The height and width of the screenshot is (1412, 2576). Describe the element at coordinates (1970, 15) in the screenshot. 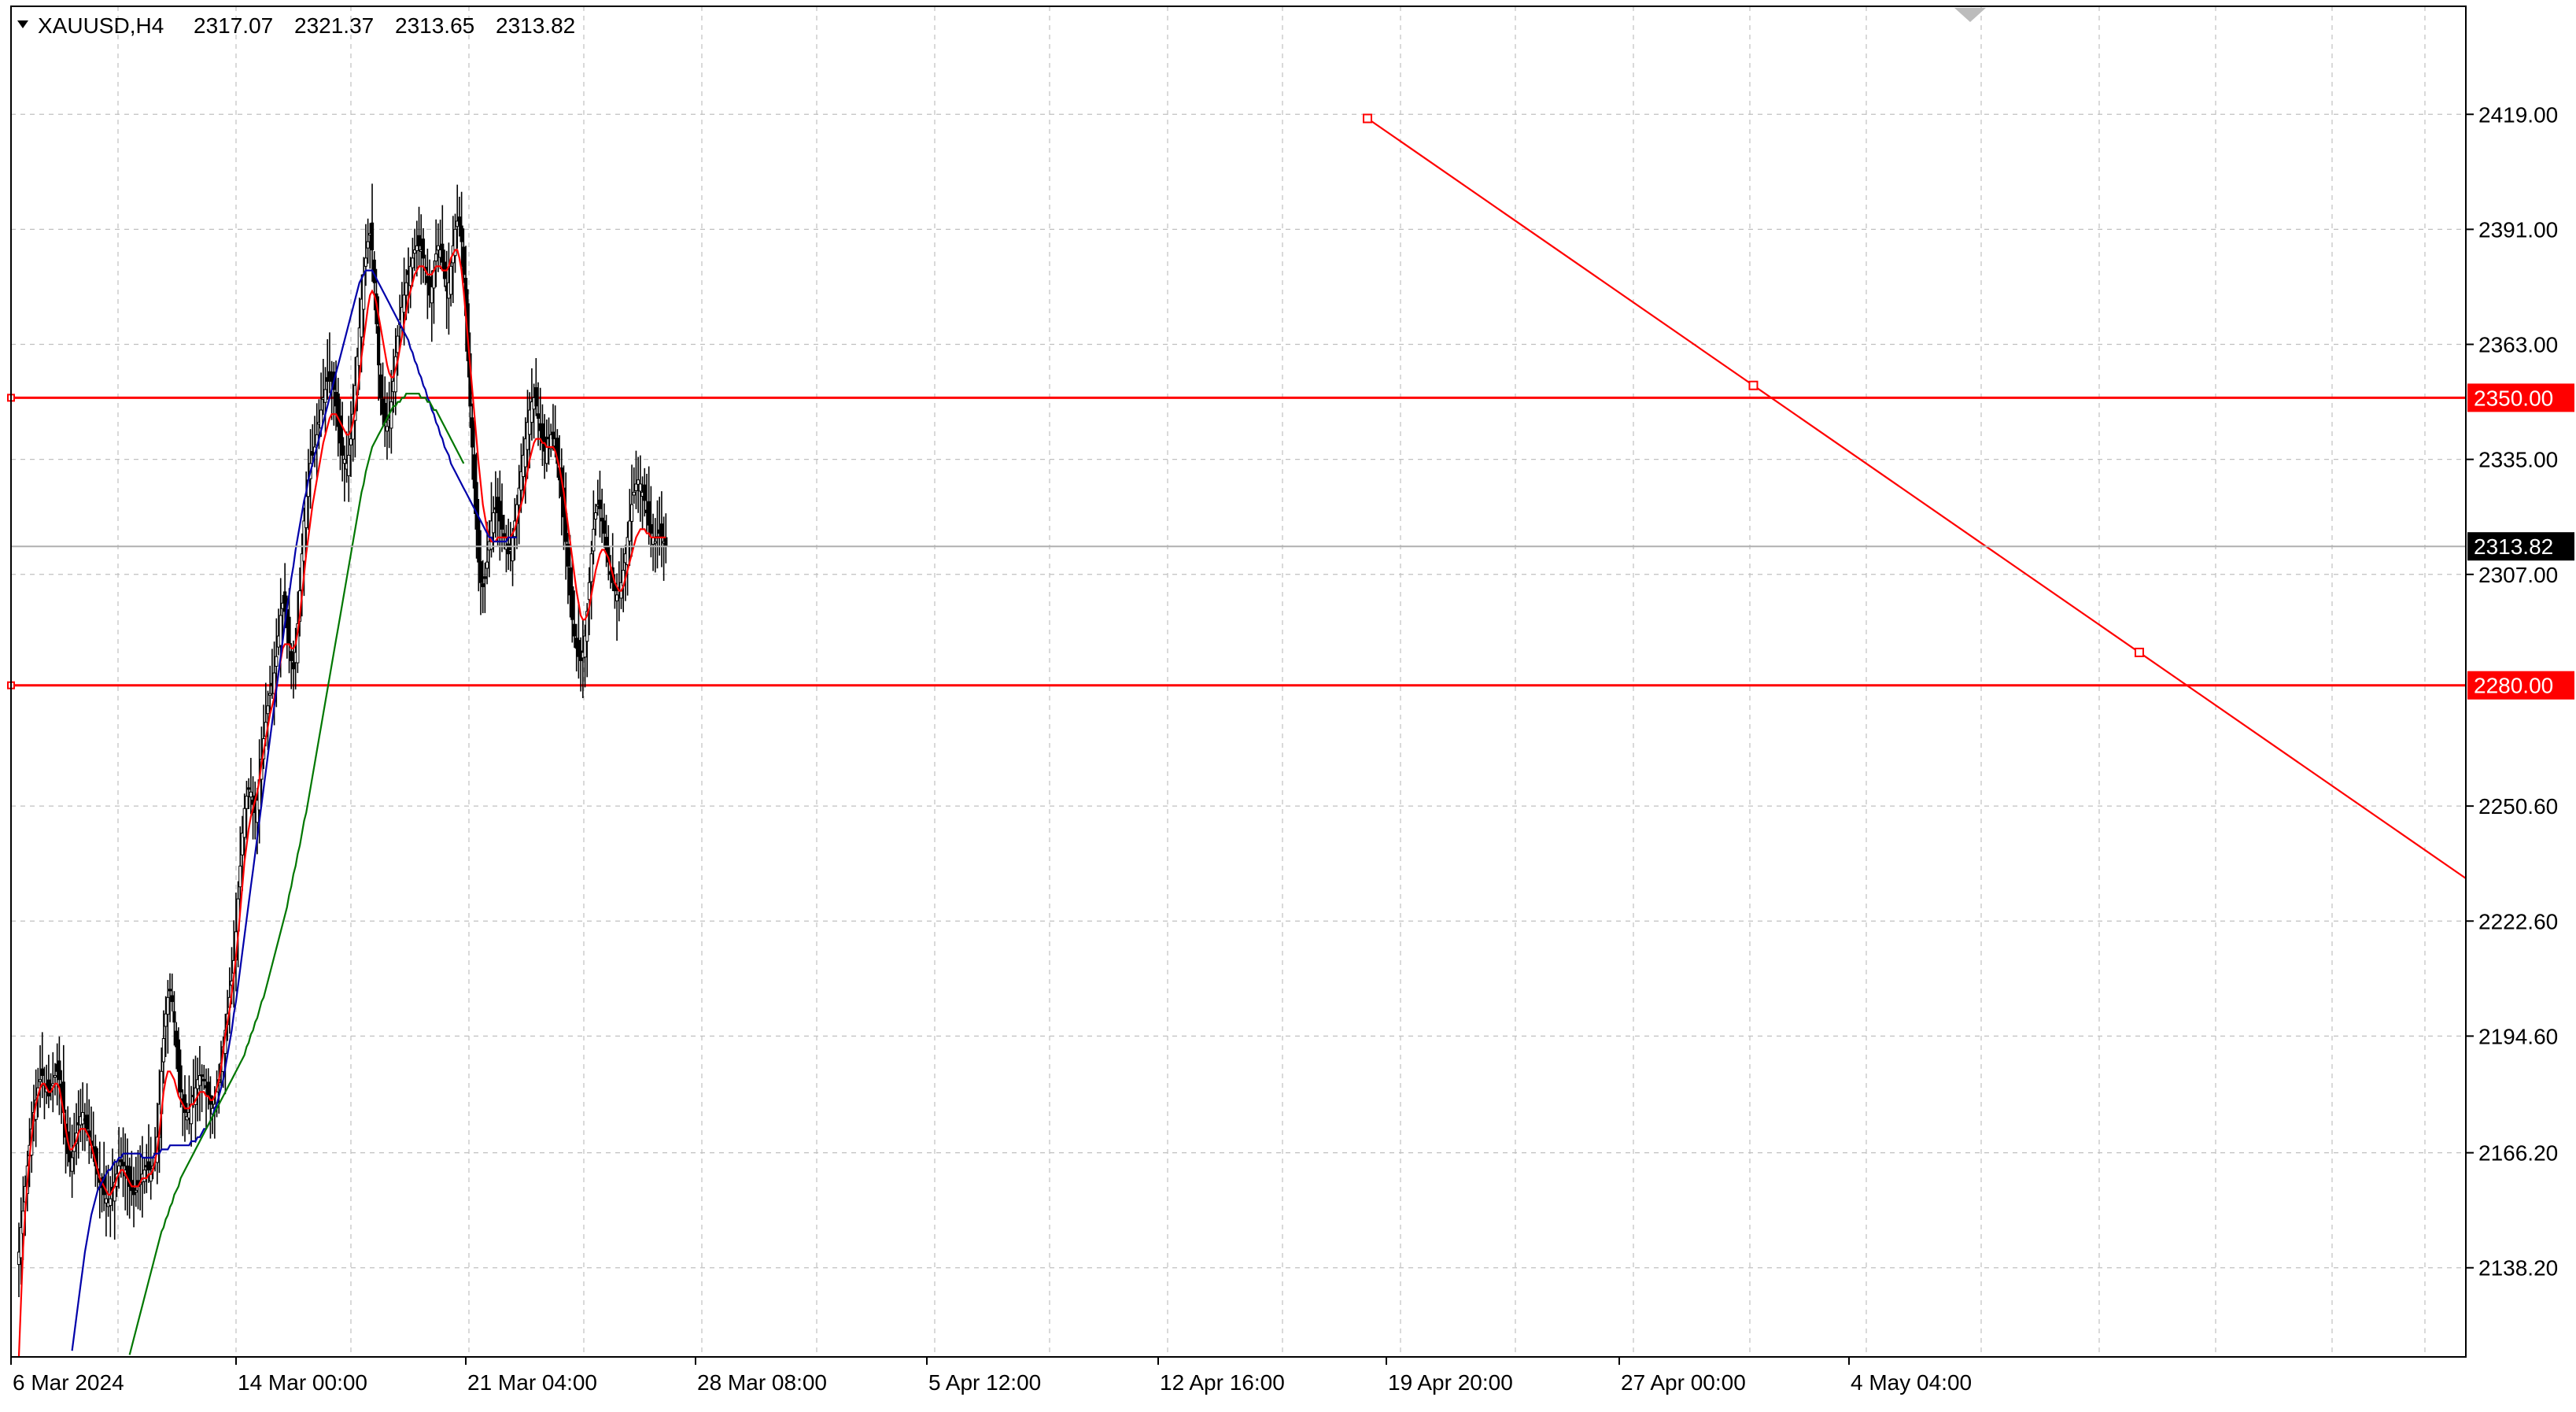

I see `chart-shift-icon` at that location.